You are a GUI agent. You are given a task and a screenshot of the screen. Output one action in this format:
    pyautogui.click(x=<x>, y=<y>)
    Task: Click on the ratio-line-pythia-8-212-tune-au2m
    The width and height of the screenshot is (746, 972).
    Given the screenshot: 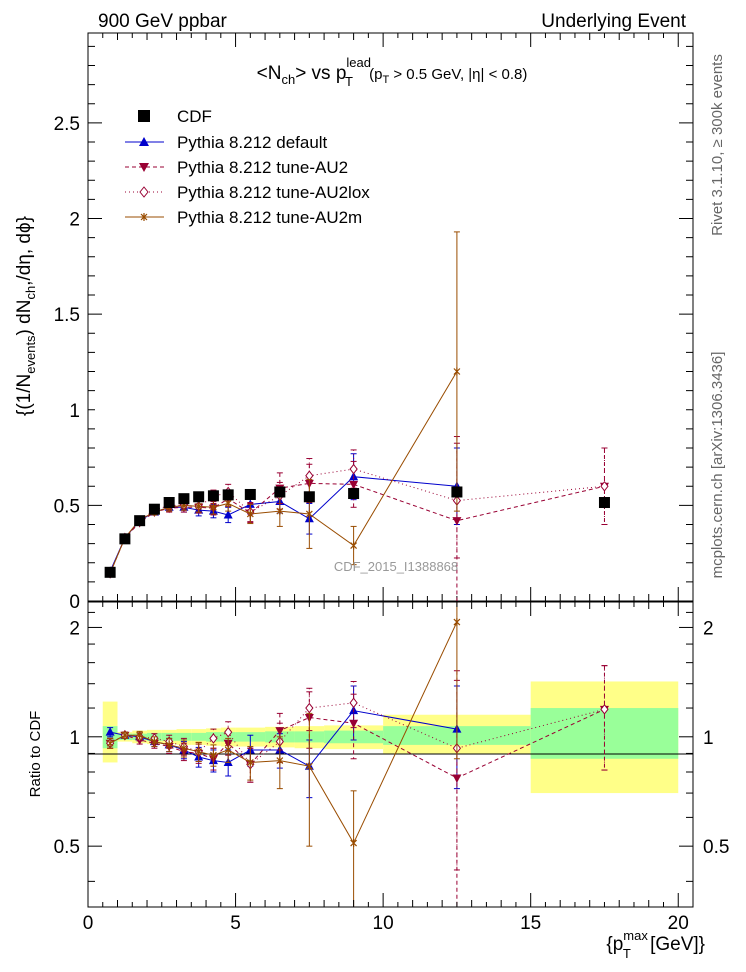 What is the action you would take?
    pyautogui.click(x=283, y=733)
    